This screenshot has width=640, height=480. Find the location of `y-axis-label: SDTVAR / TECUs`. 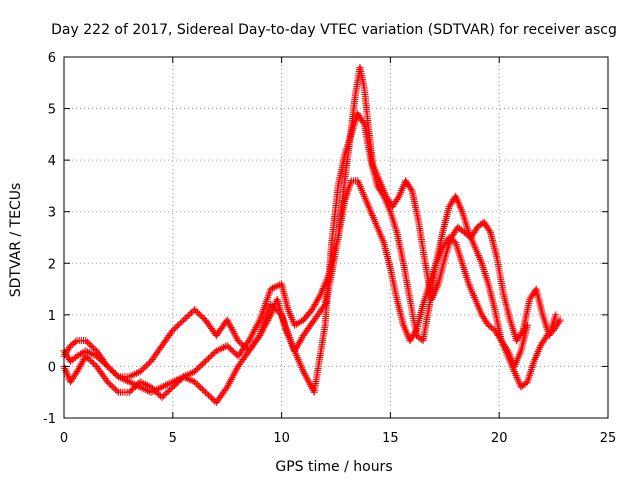

y-axis-label: SDTVAR / TECUs is located at coordinates (16, 240).